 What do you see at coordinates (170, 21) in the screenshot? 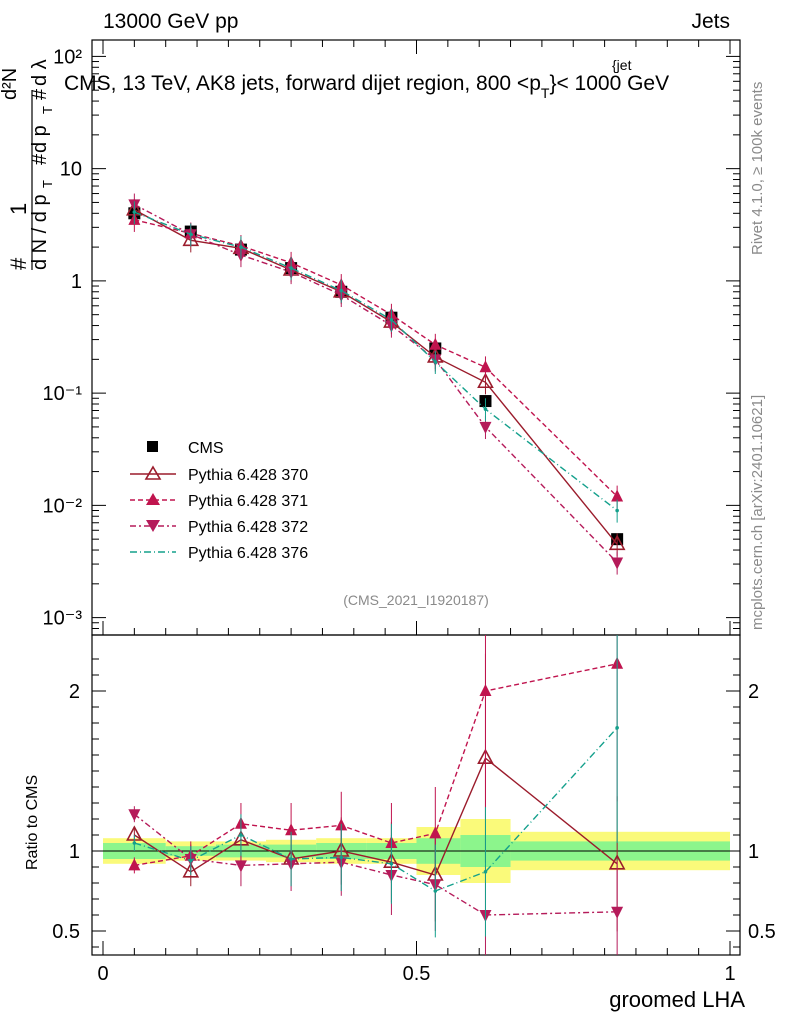
I see `header-energy: 13000 GeV pp` at bounding box center [170, 21].